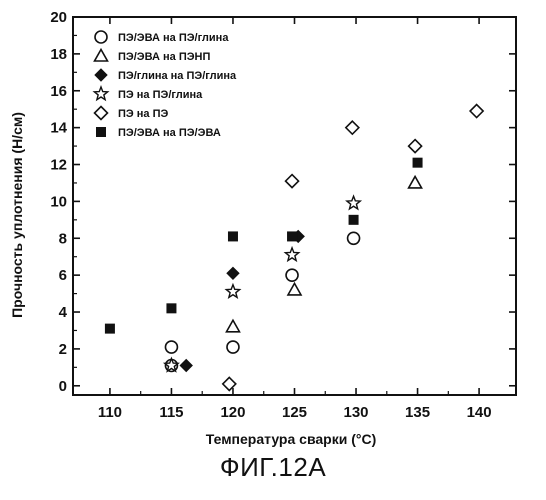 Image resolution: width=546 pixels, height=500 pixels. I want to click on legend-label: ПЭ/глина на ПЭ/глина, so click(177, 76).